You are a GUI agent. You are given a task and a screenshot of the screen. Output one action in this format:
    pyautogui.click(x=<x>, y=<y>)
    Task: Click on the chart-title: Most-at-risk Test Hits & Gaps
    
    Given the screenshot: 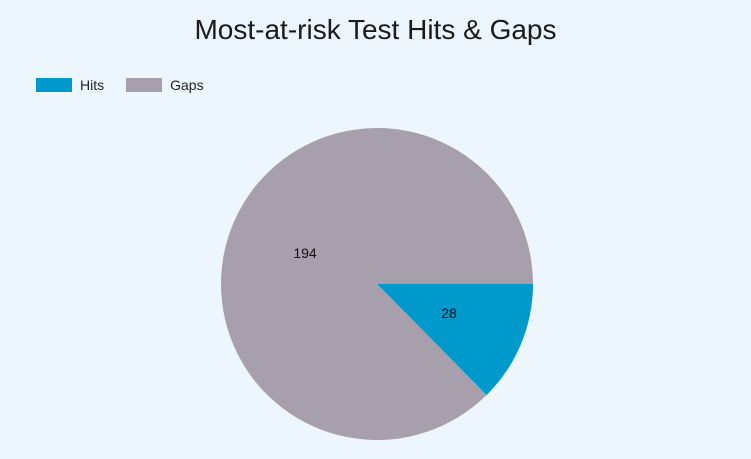 What is the action you would take?
    pyautogui.click(x=375, y=29)
    